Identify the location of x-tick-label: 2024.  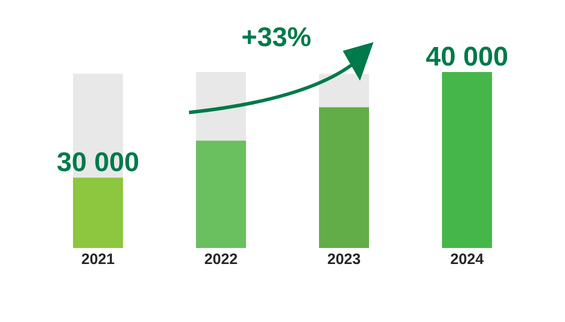
(467, 259).